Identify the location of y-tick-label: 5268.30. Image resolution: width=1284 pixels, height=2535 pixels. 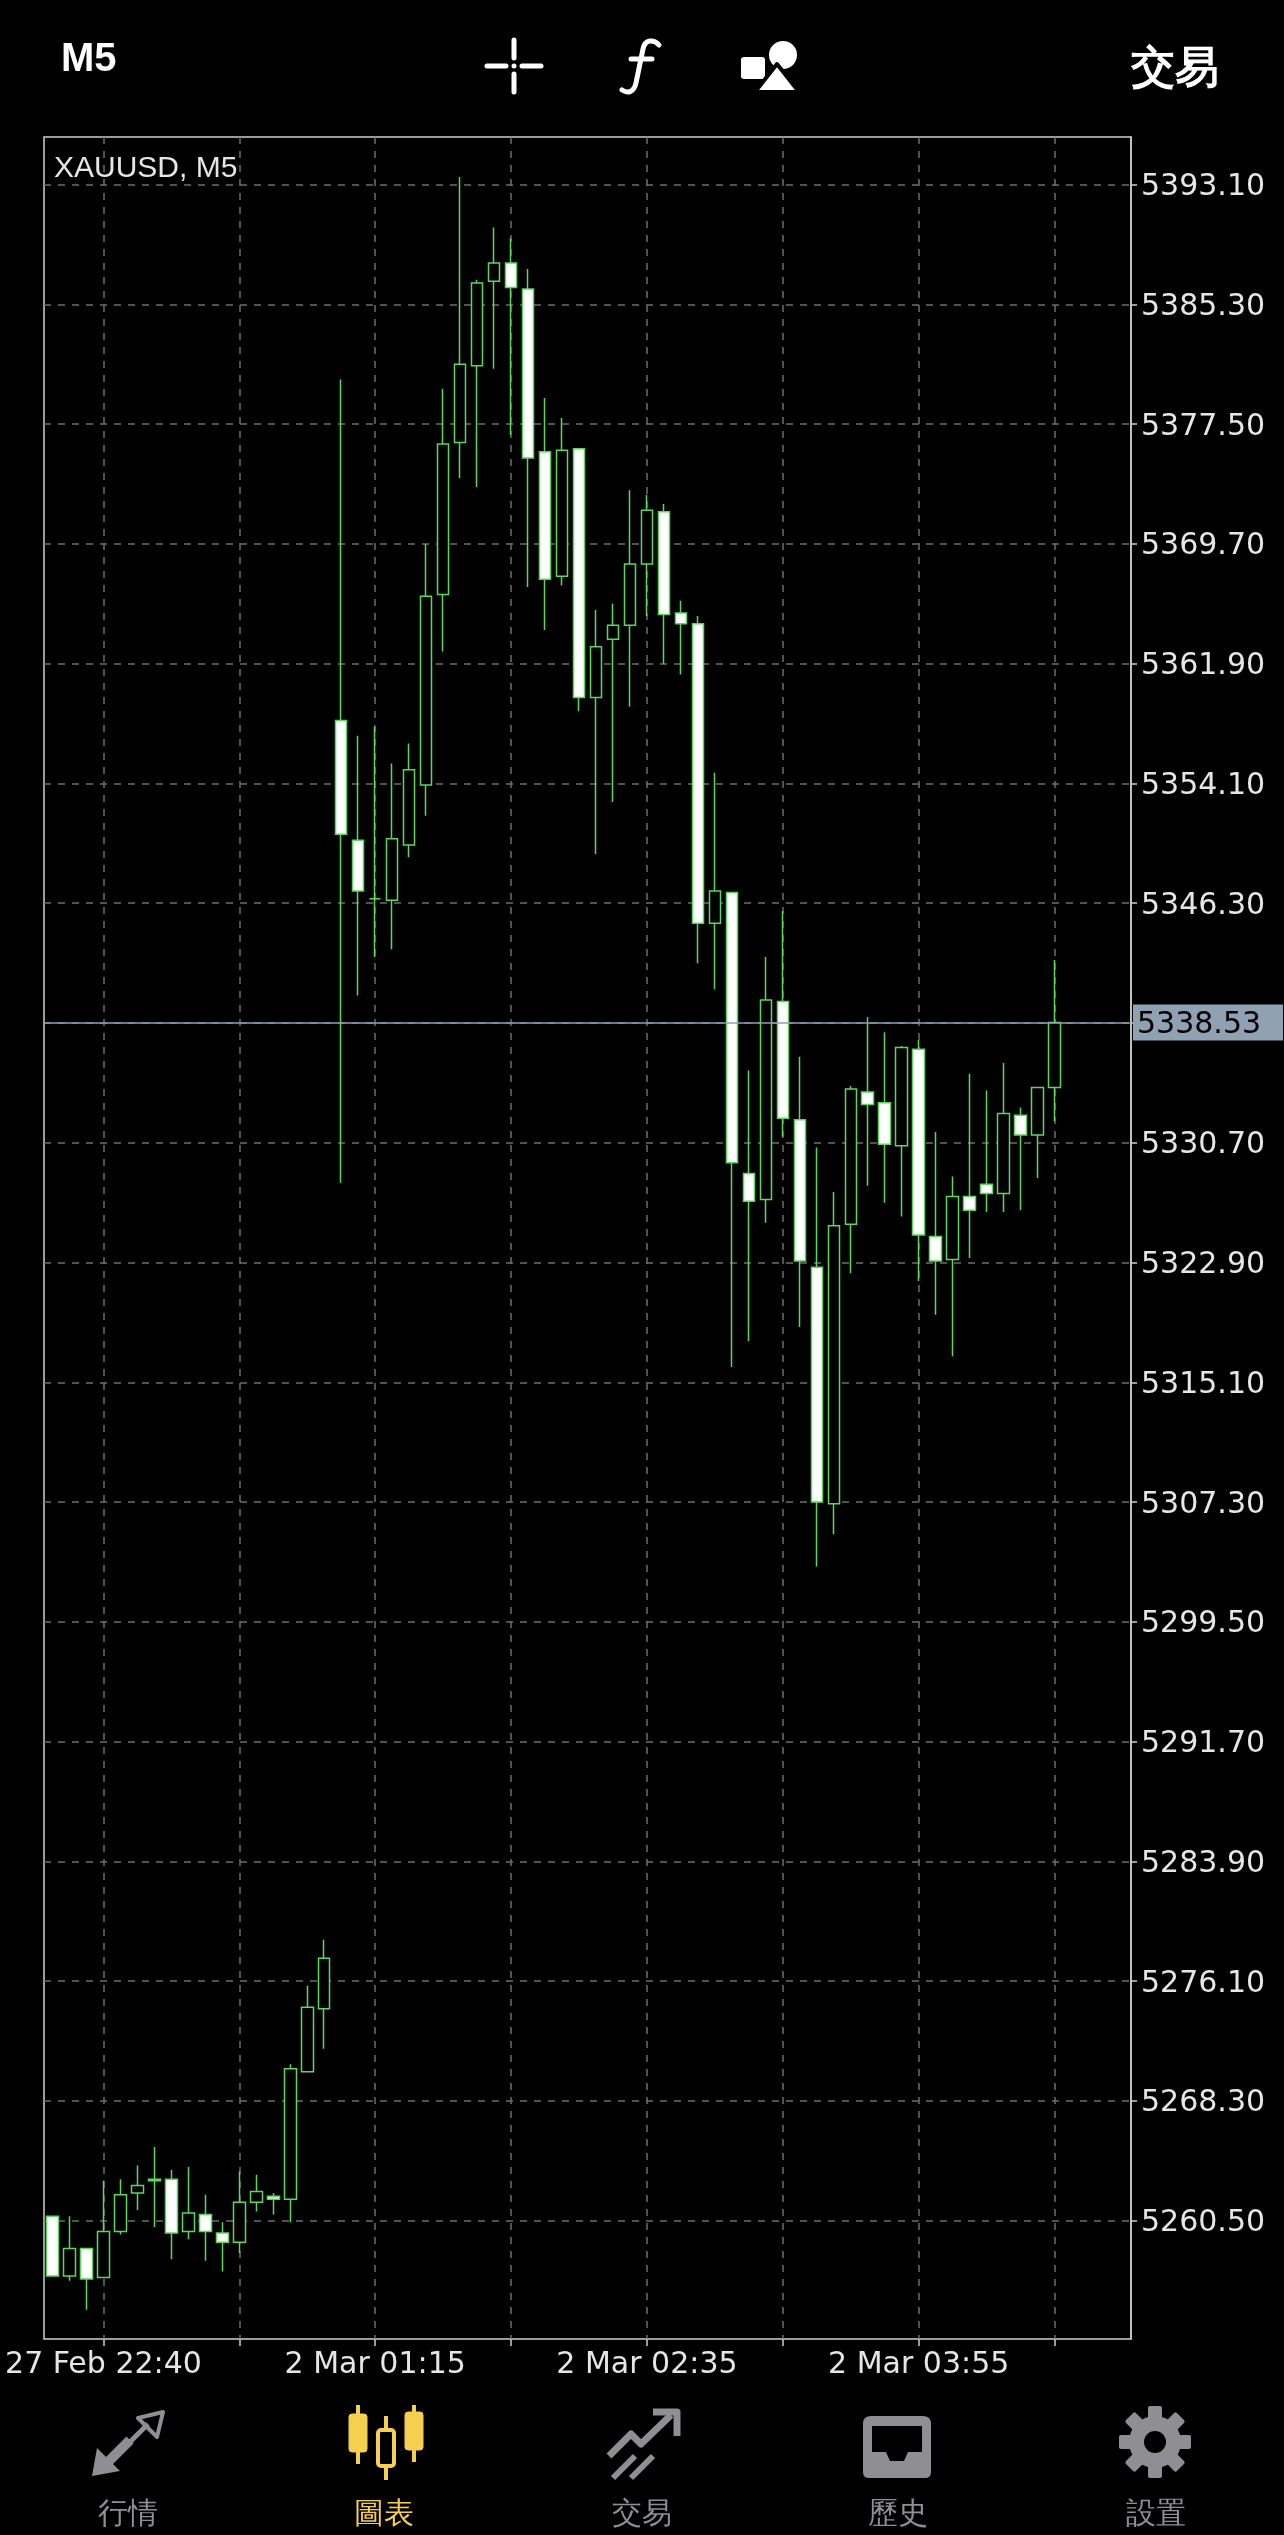
(1203, 2101).